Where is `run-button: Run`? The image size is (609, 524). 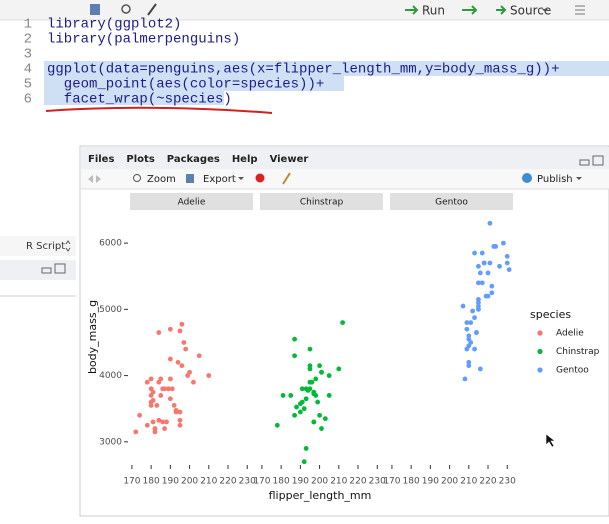
run-button: Run is located at coordinates (433, 11).